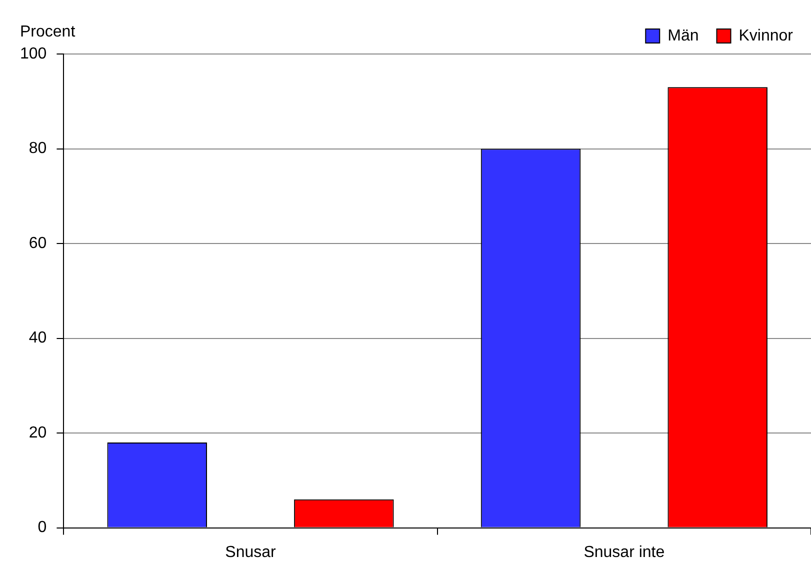 The image size is (811, 580). I want to click on y-axis-title: Procent, so click(48, 31).